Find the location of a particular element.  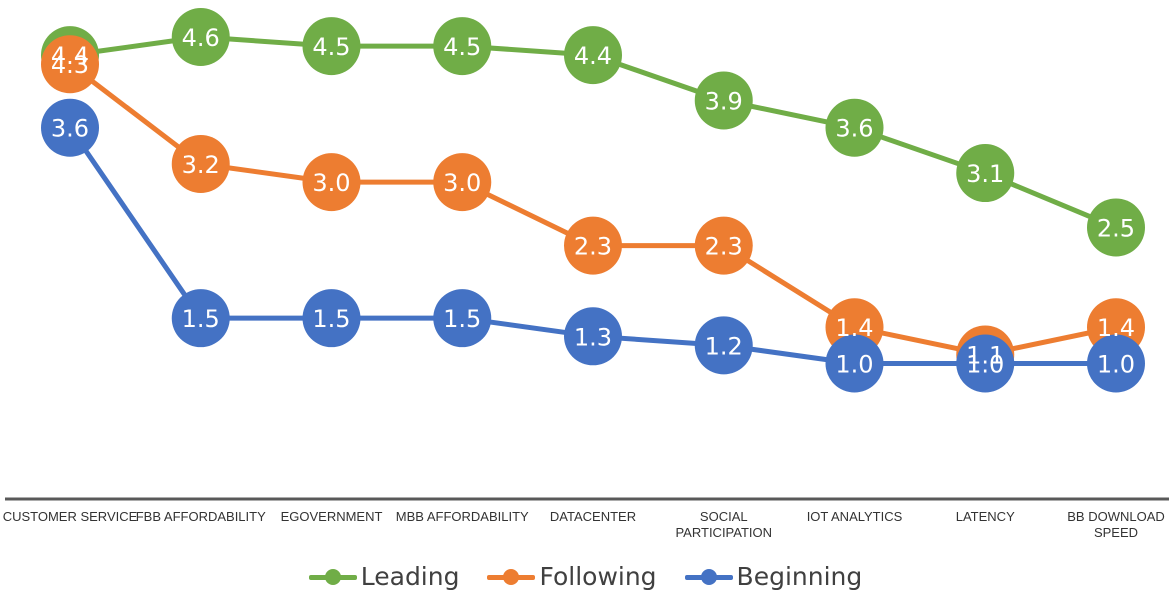

legend-label-leading: Leading is located at coordinates (410, 576).